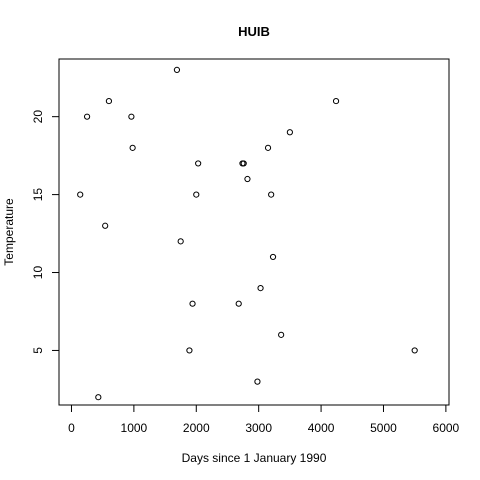  I want to click on x-tick-label: 6000, so click(446, 428).